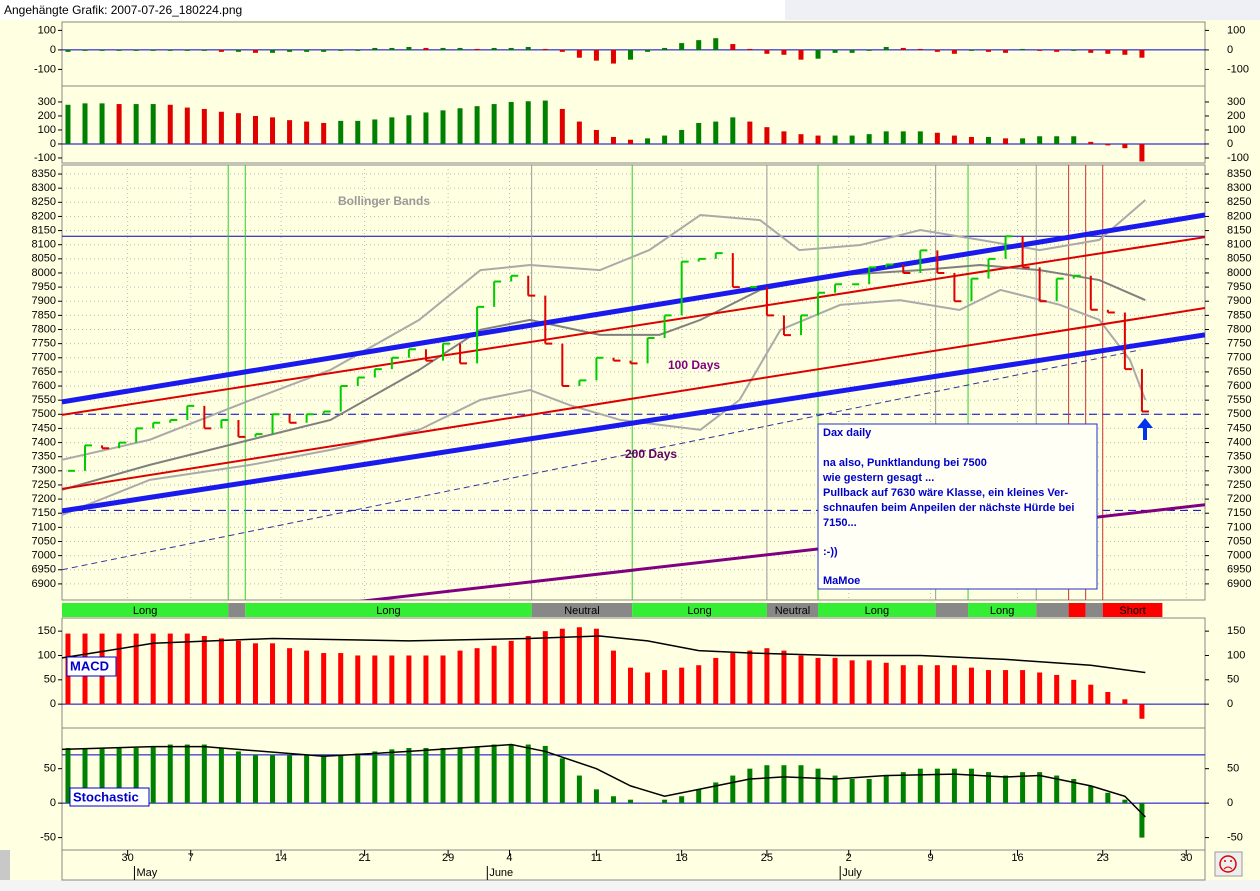 Image resolution: width=1260 pixels, height=891 pixels. What do you see at coordinates (1230, 50) in the screenshot?
I see `y-tick-label: 0` at bounding box center [1230, 50].